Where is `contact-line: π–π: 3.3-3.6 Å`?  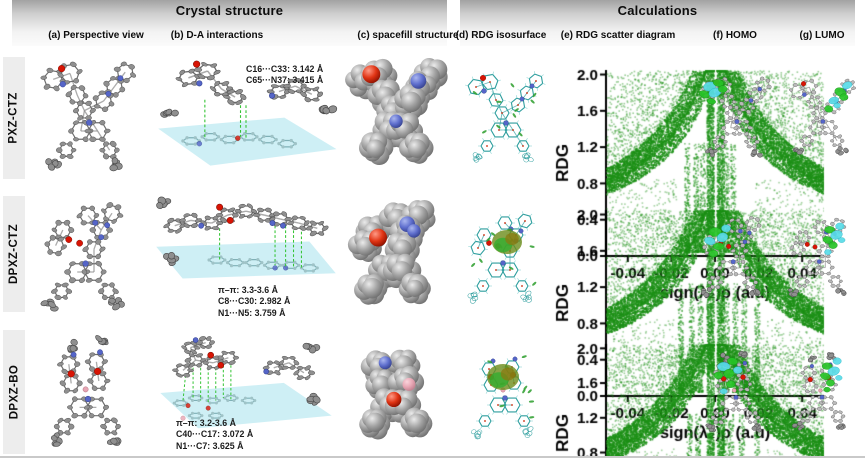 contact-line: π–π: 3.3-3.6 Å is located at coordinates (248, 290).